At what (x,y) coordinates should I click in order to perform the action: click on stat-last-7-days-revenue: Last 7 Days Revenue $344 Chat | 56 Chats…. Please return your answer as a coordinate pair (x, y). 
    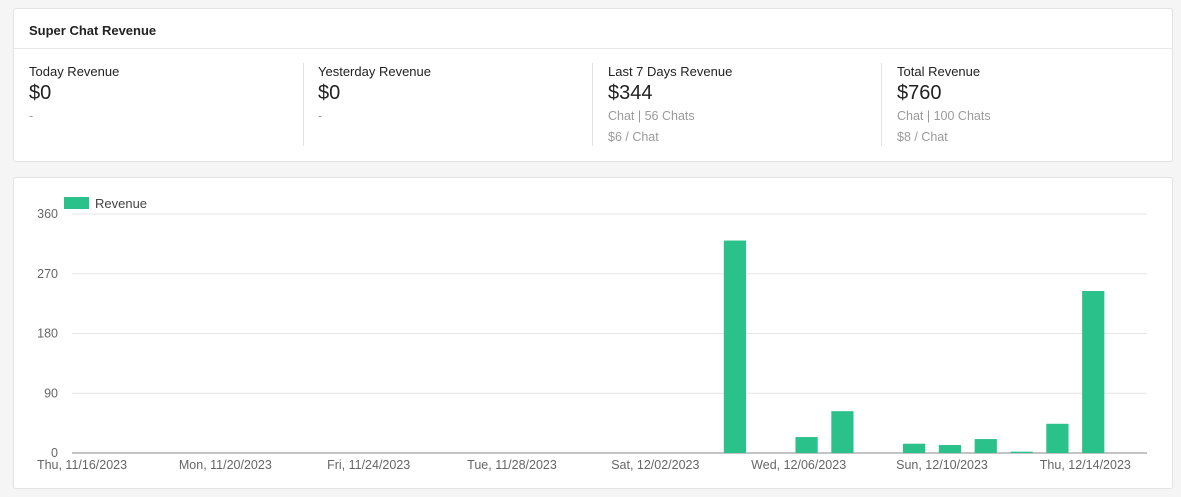
    Looking at the image, I should click on (738, 106).